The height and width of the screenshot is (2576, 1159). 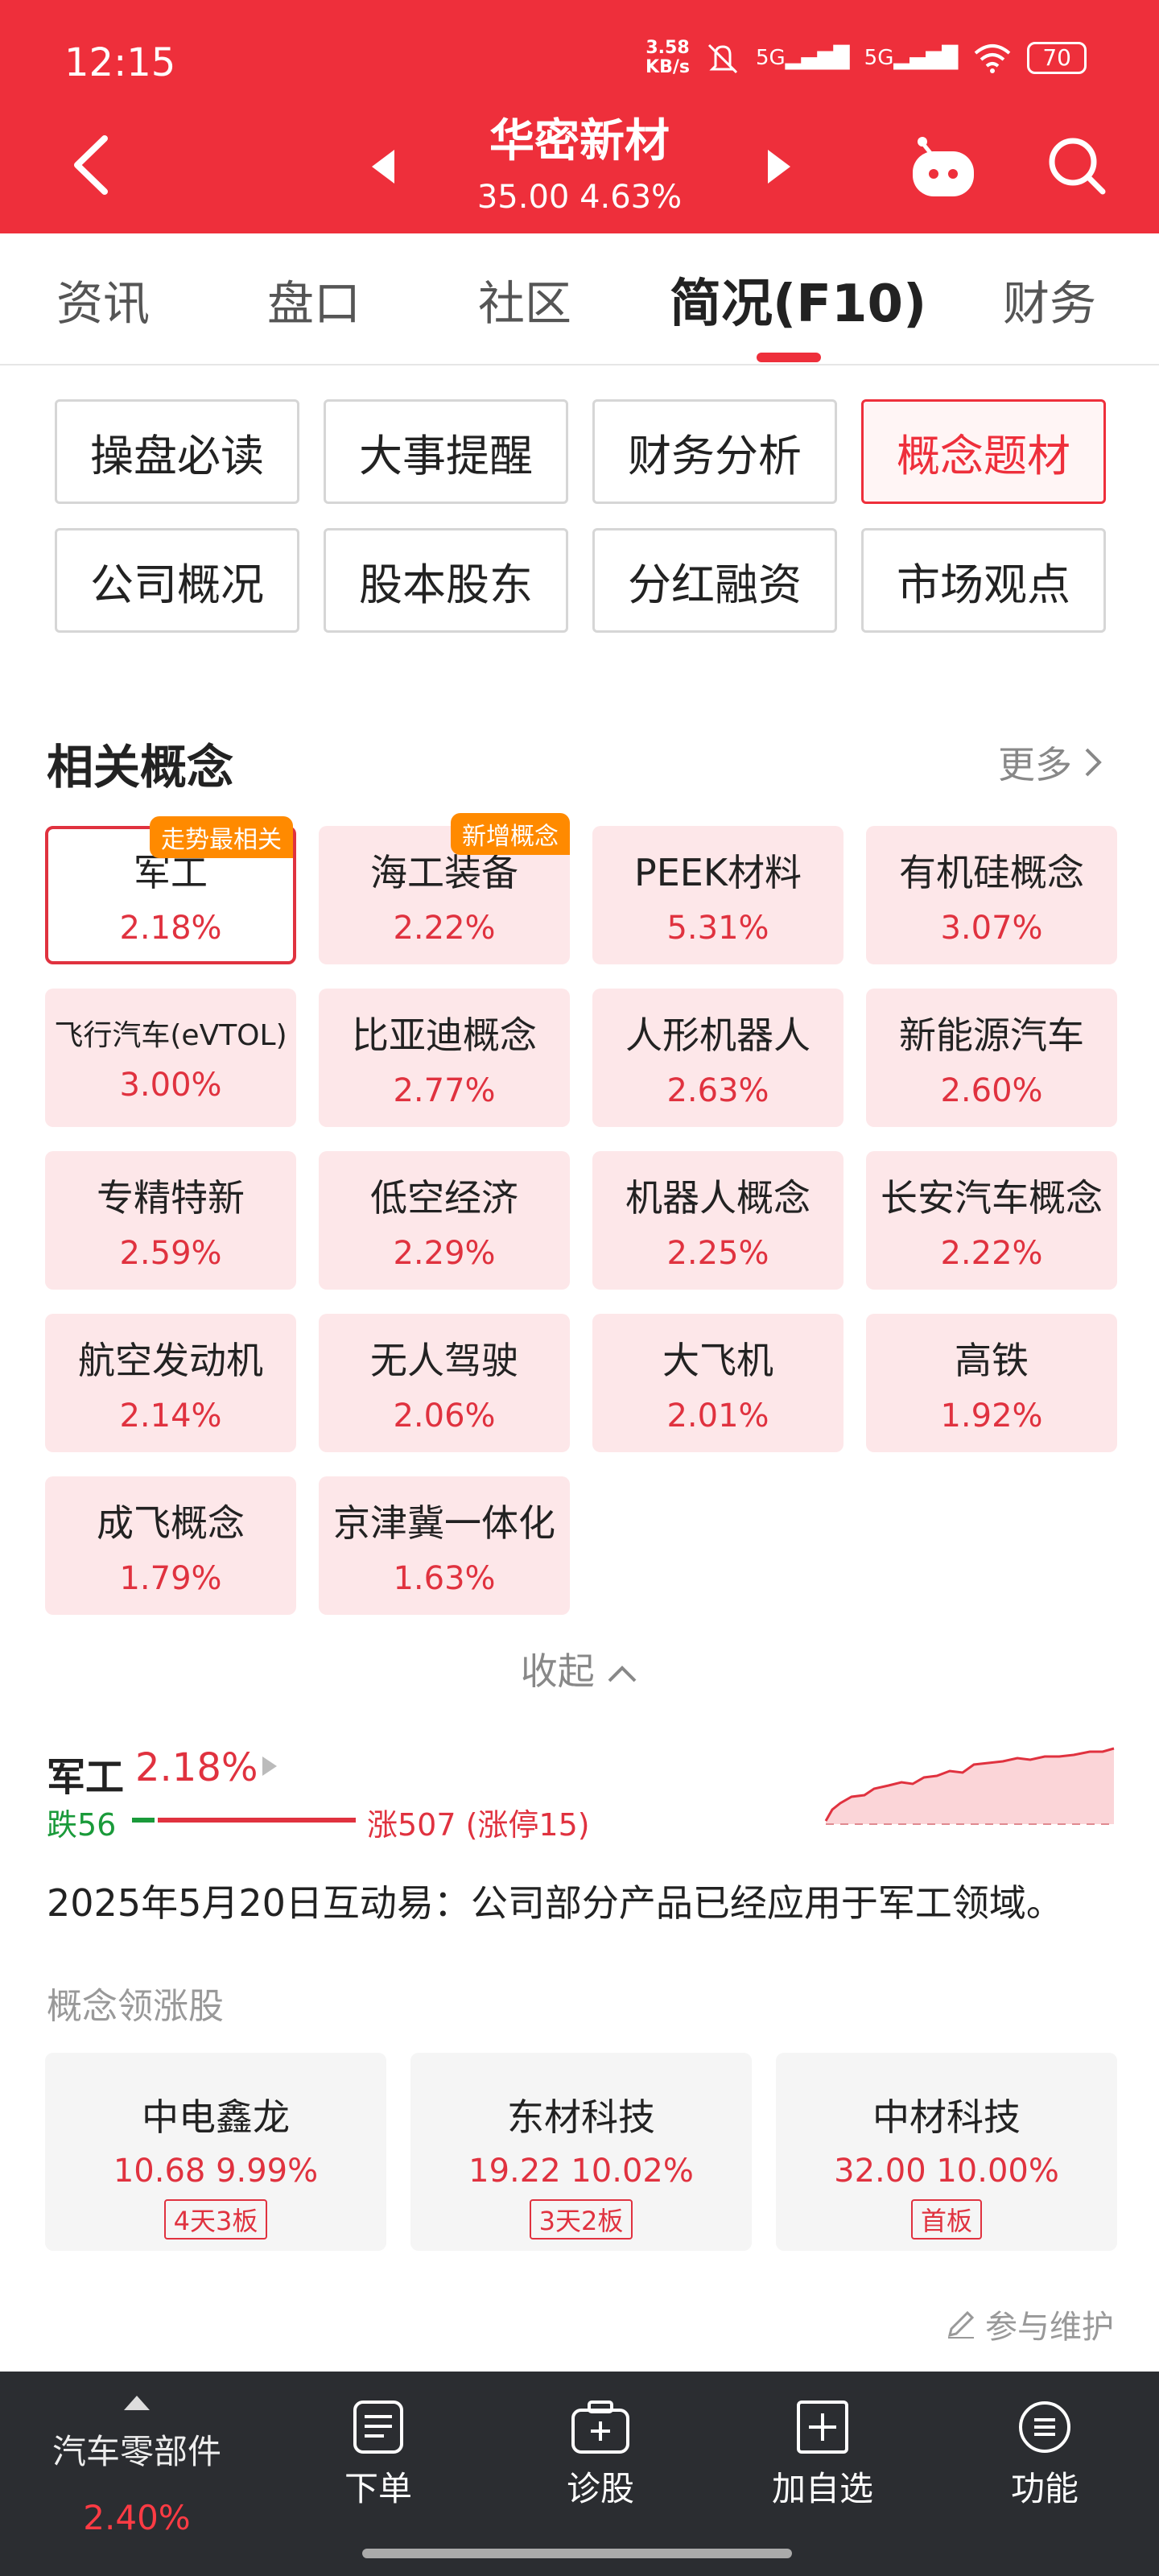 I want to click on concept-name: 军工, so click(x=171, y=872).